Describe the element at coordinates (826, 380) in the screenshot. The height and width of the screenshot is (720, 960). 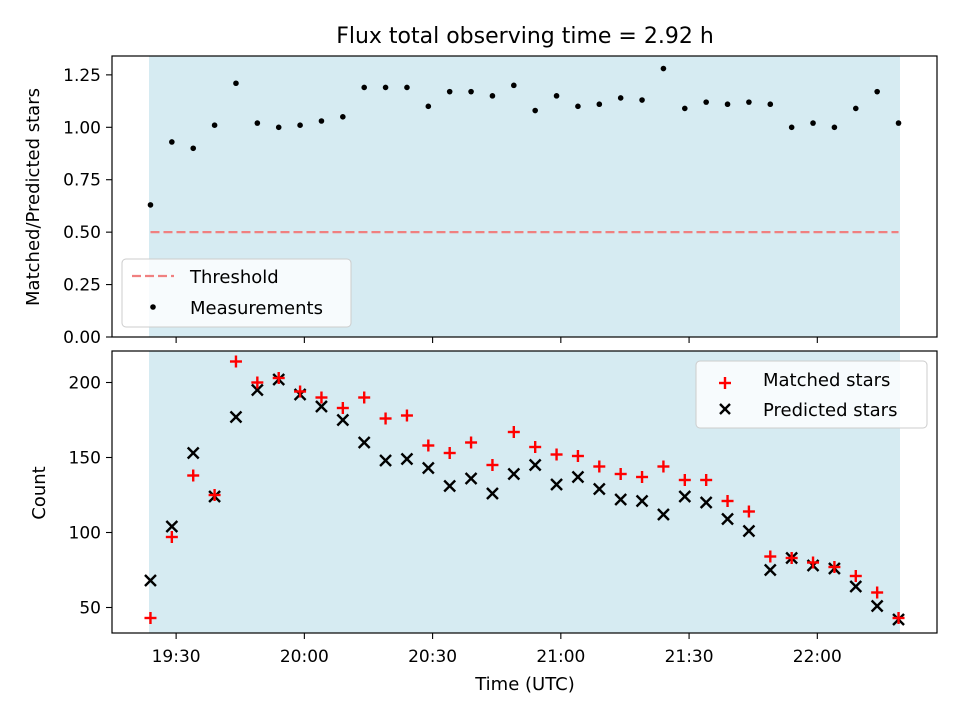
I see `matched-legend-label: Matched stars` at that location.